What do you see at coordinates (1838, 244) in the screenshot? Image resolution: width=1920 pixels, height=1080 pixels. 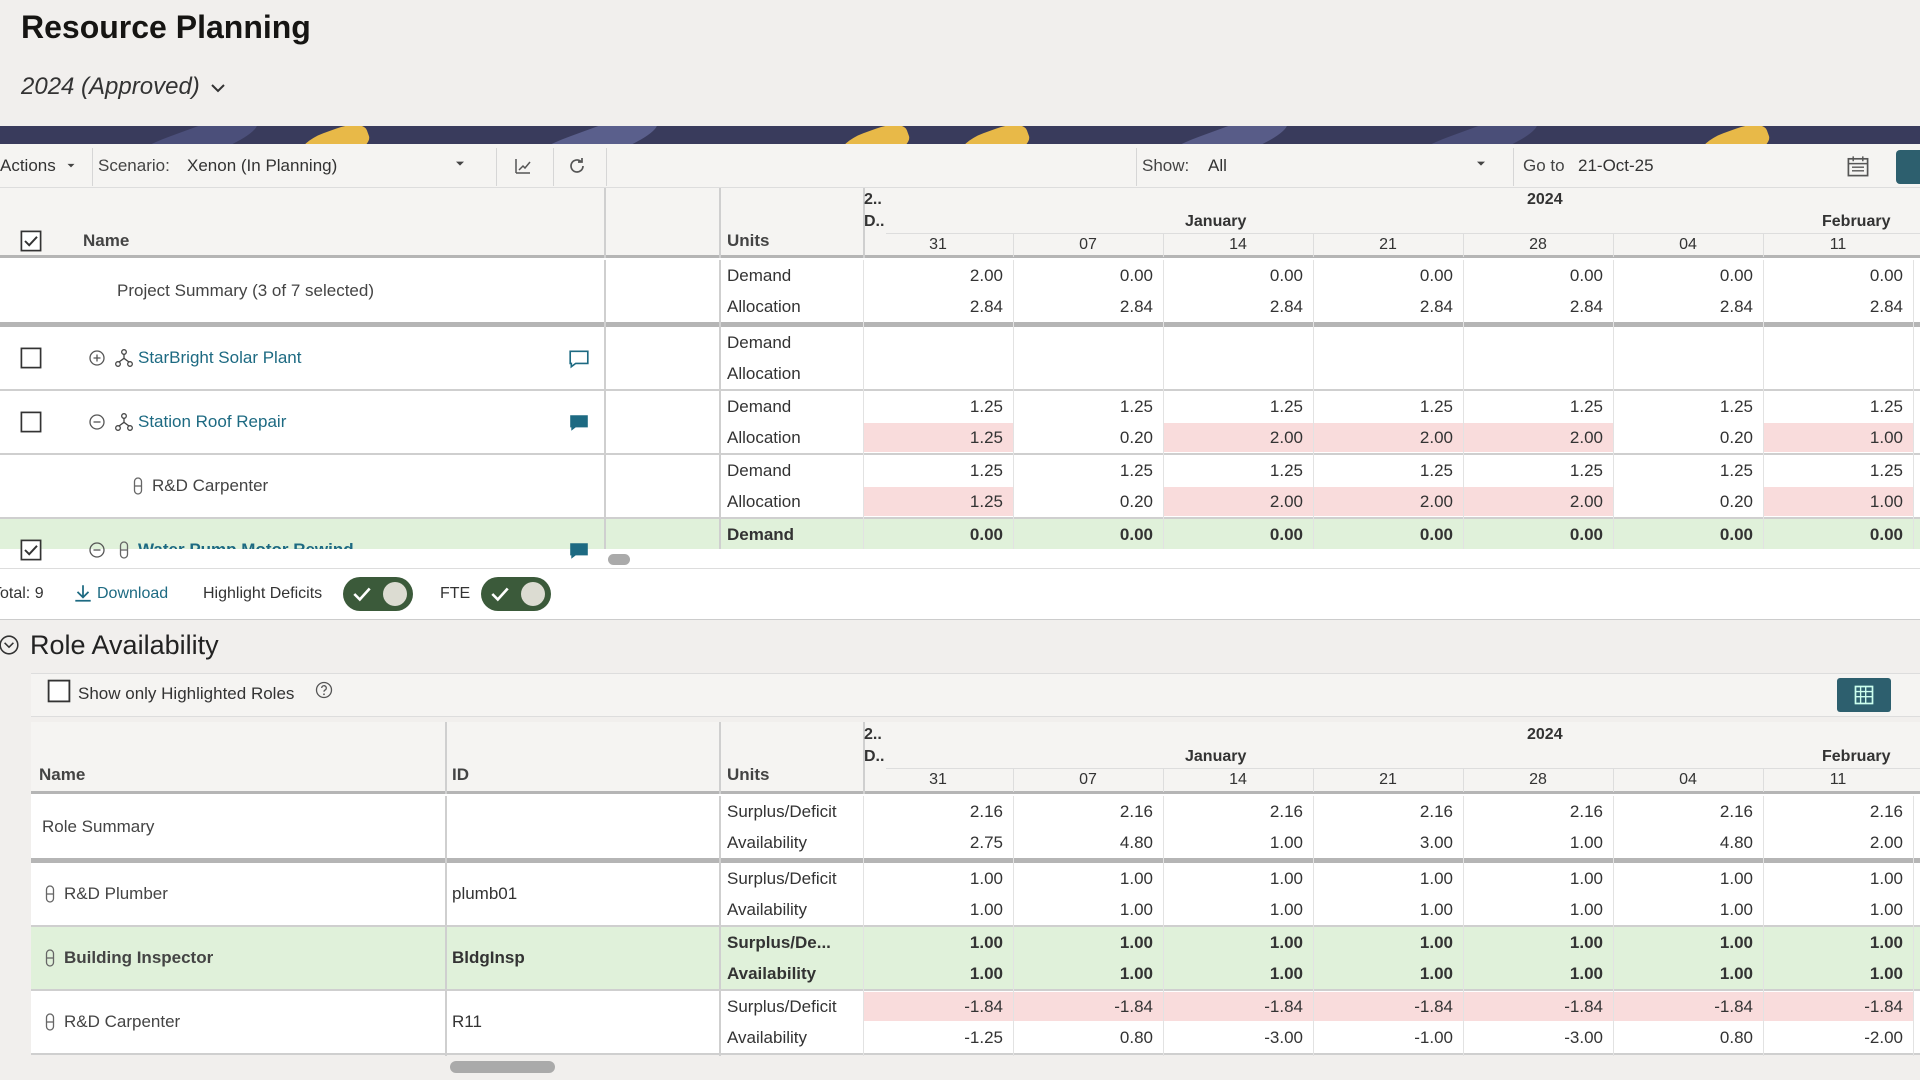 I see `week-label: 11` at bounding box center [1838, 244].